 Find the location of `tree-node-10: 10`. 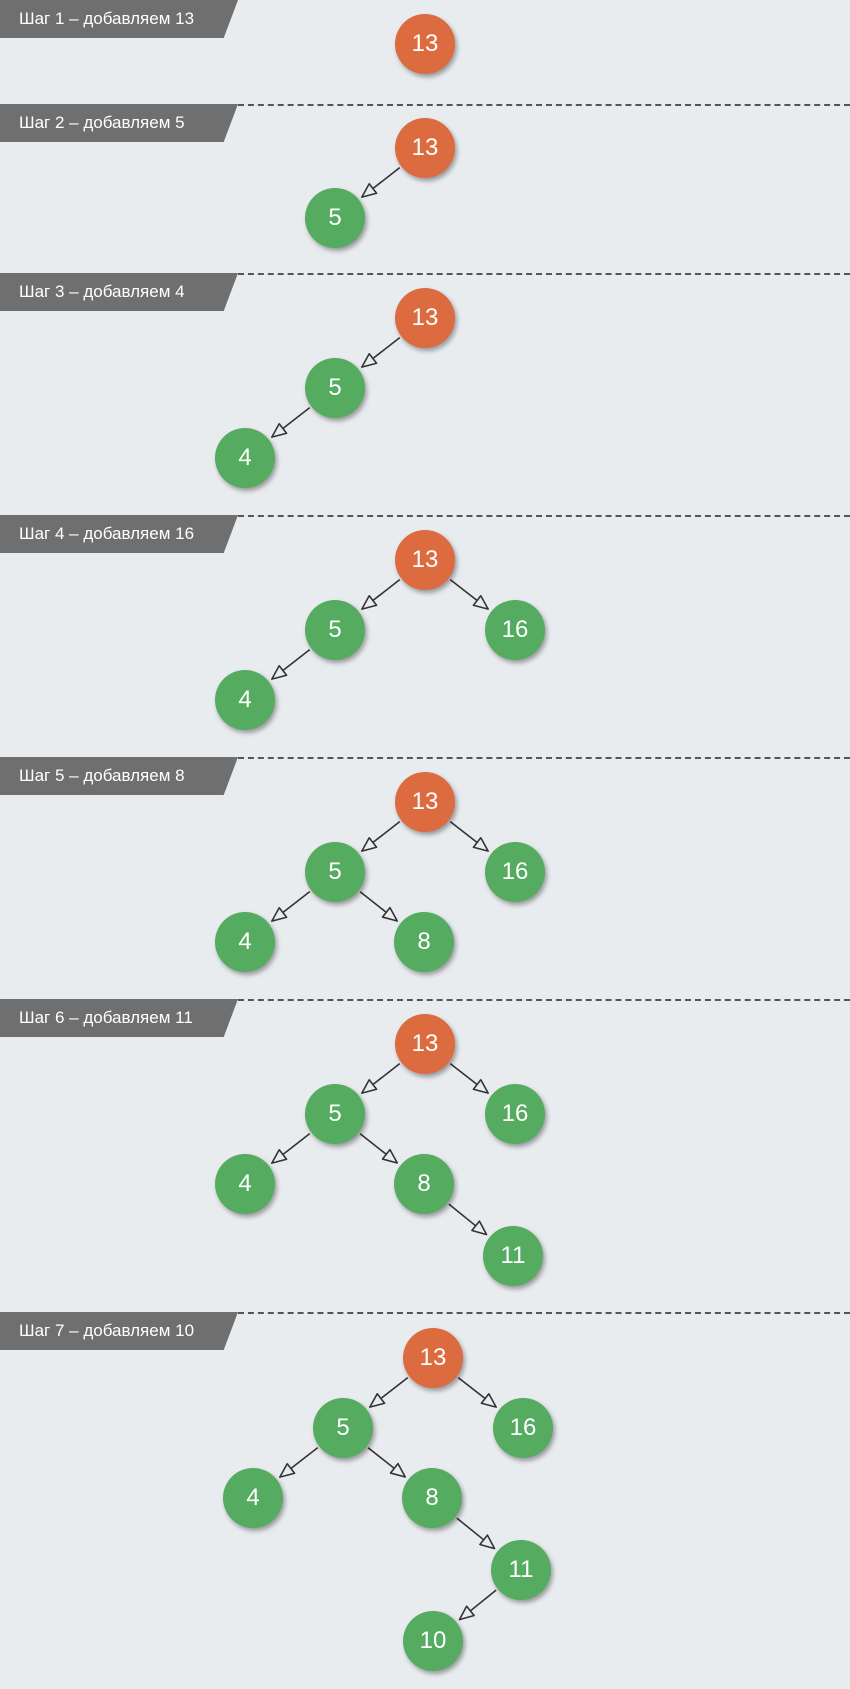

tree-node-10: 10 is located at coordinates (433, 1641).